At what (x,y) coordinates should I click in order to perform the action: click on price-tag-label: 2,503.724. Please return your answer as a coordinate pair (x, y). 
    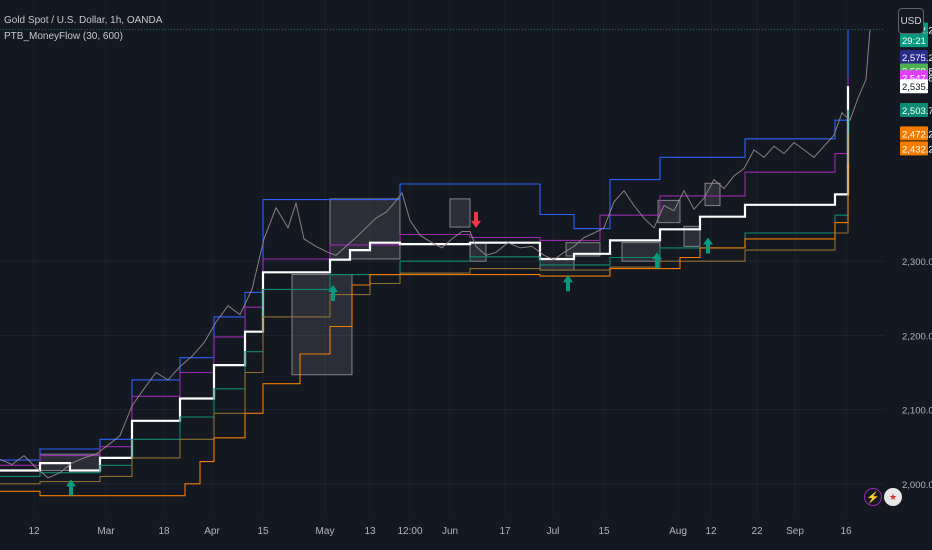
    Looking at the image, I should click on (917, 111).